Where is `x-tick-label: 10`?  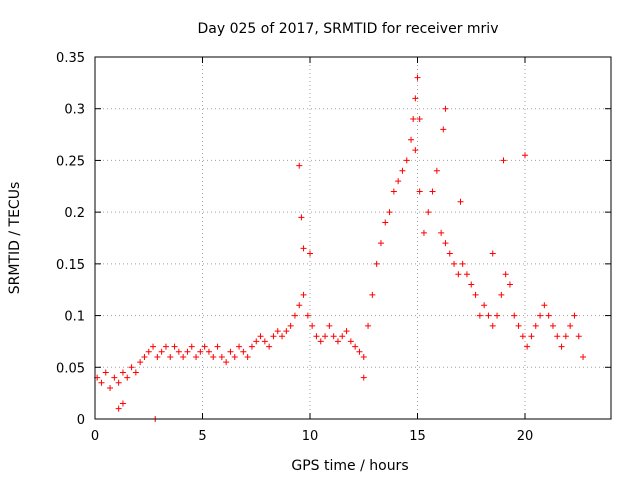
x-tick-label: 10 is located at coordinates (310, 436).